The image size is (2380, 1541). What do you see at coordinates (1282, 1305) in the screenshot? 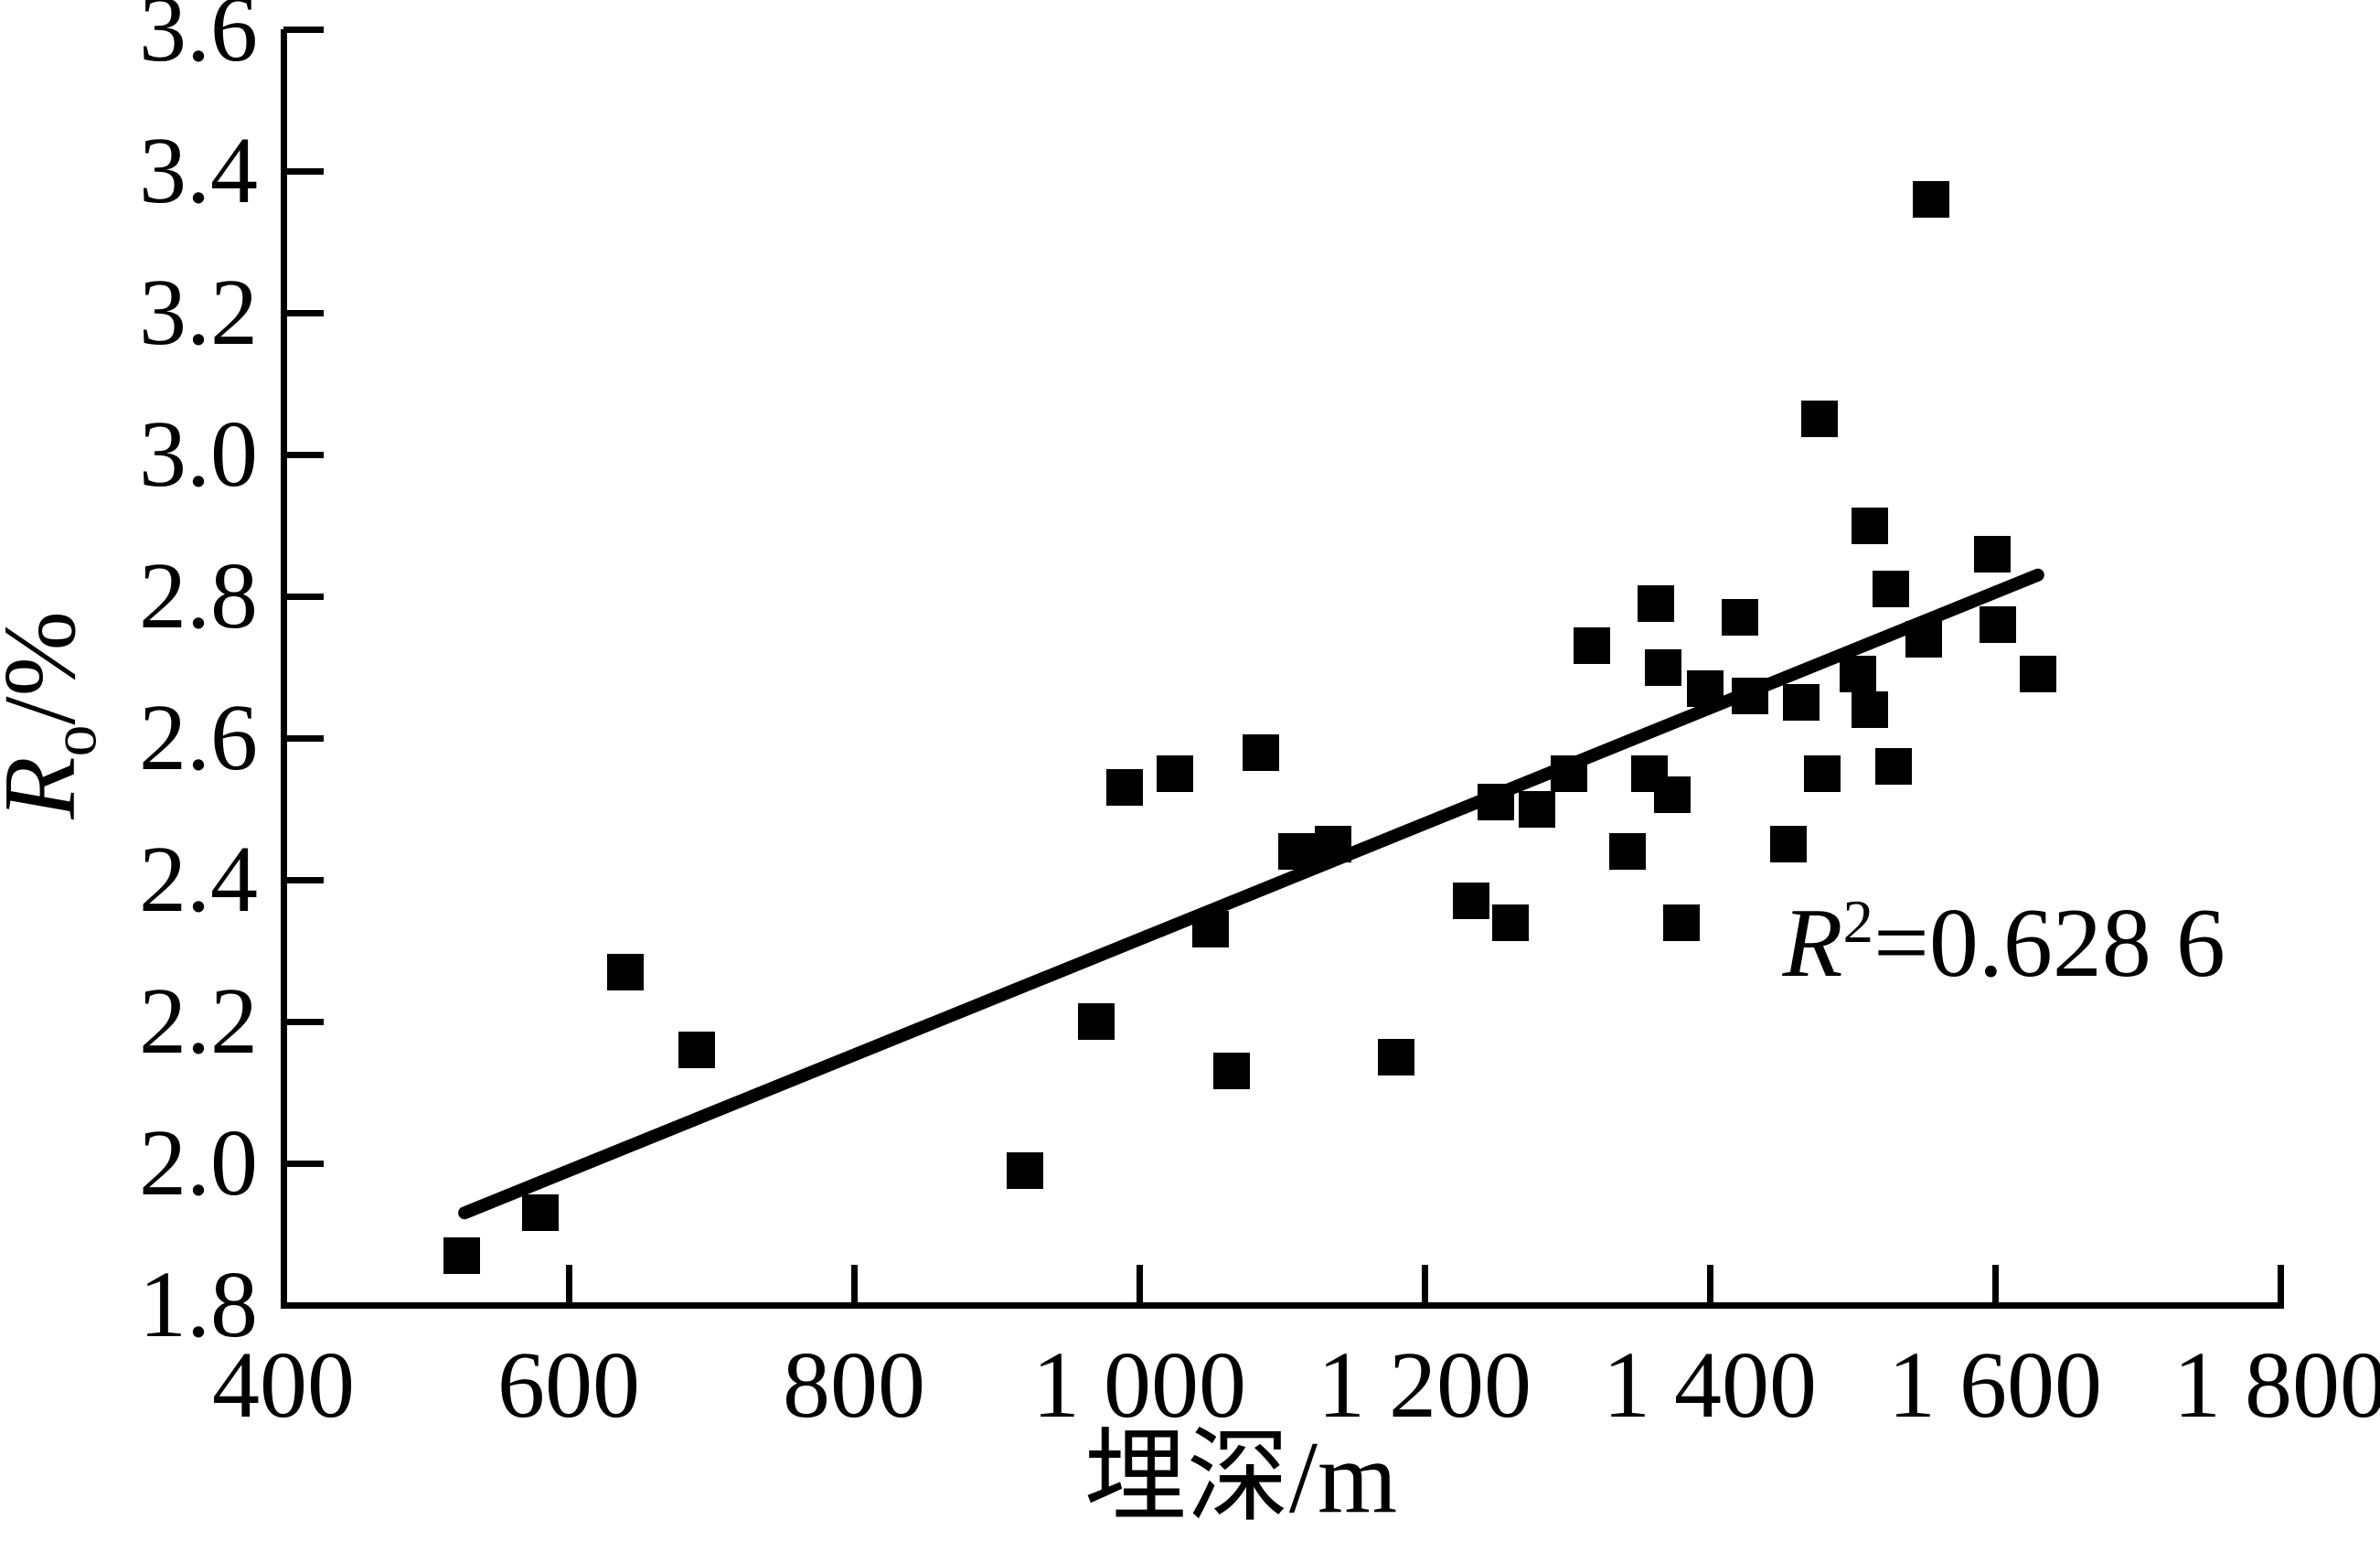
I see `x-axis-line` at bounding box center [1282, 1305].